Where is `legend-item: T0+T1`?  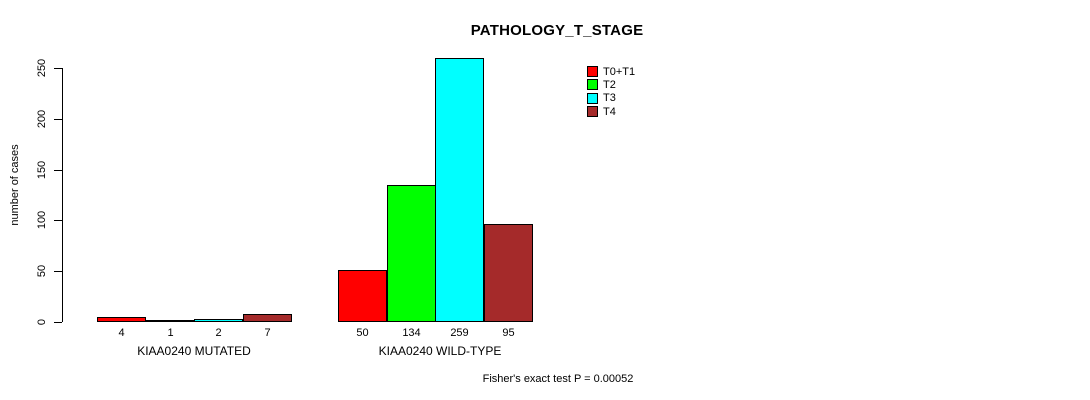 legend-item: T0+T1 is located at coordinates (611, 71).